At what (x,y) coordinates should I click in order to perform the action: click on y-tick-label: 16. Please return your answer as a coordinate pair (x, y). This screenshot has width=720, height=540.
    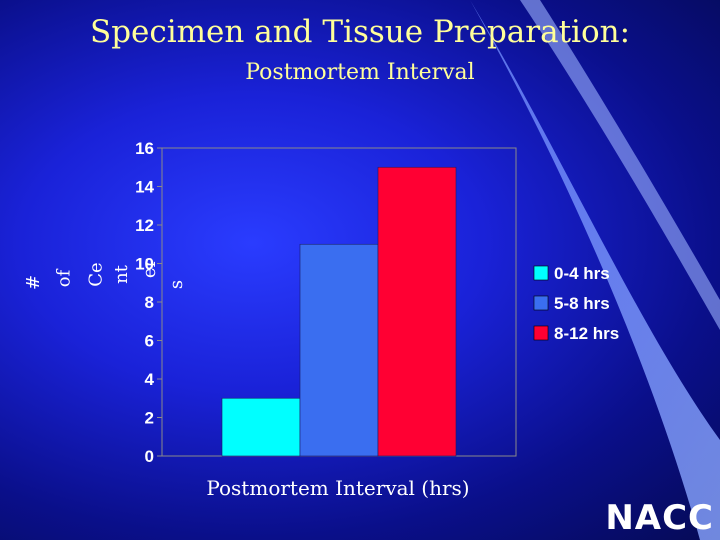
    Looking at the image, I should click on (144, 148).